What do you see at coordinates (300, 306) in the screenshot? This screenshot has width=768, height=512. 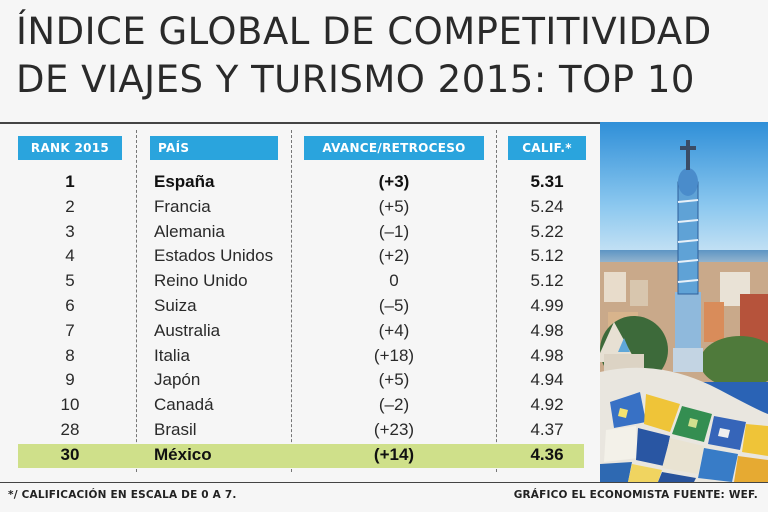 I see `table-row: 6 Suiza (–5) 4.99` at bounding box center [300, 306].